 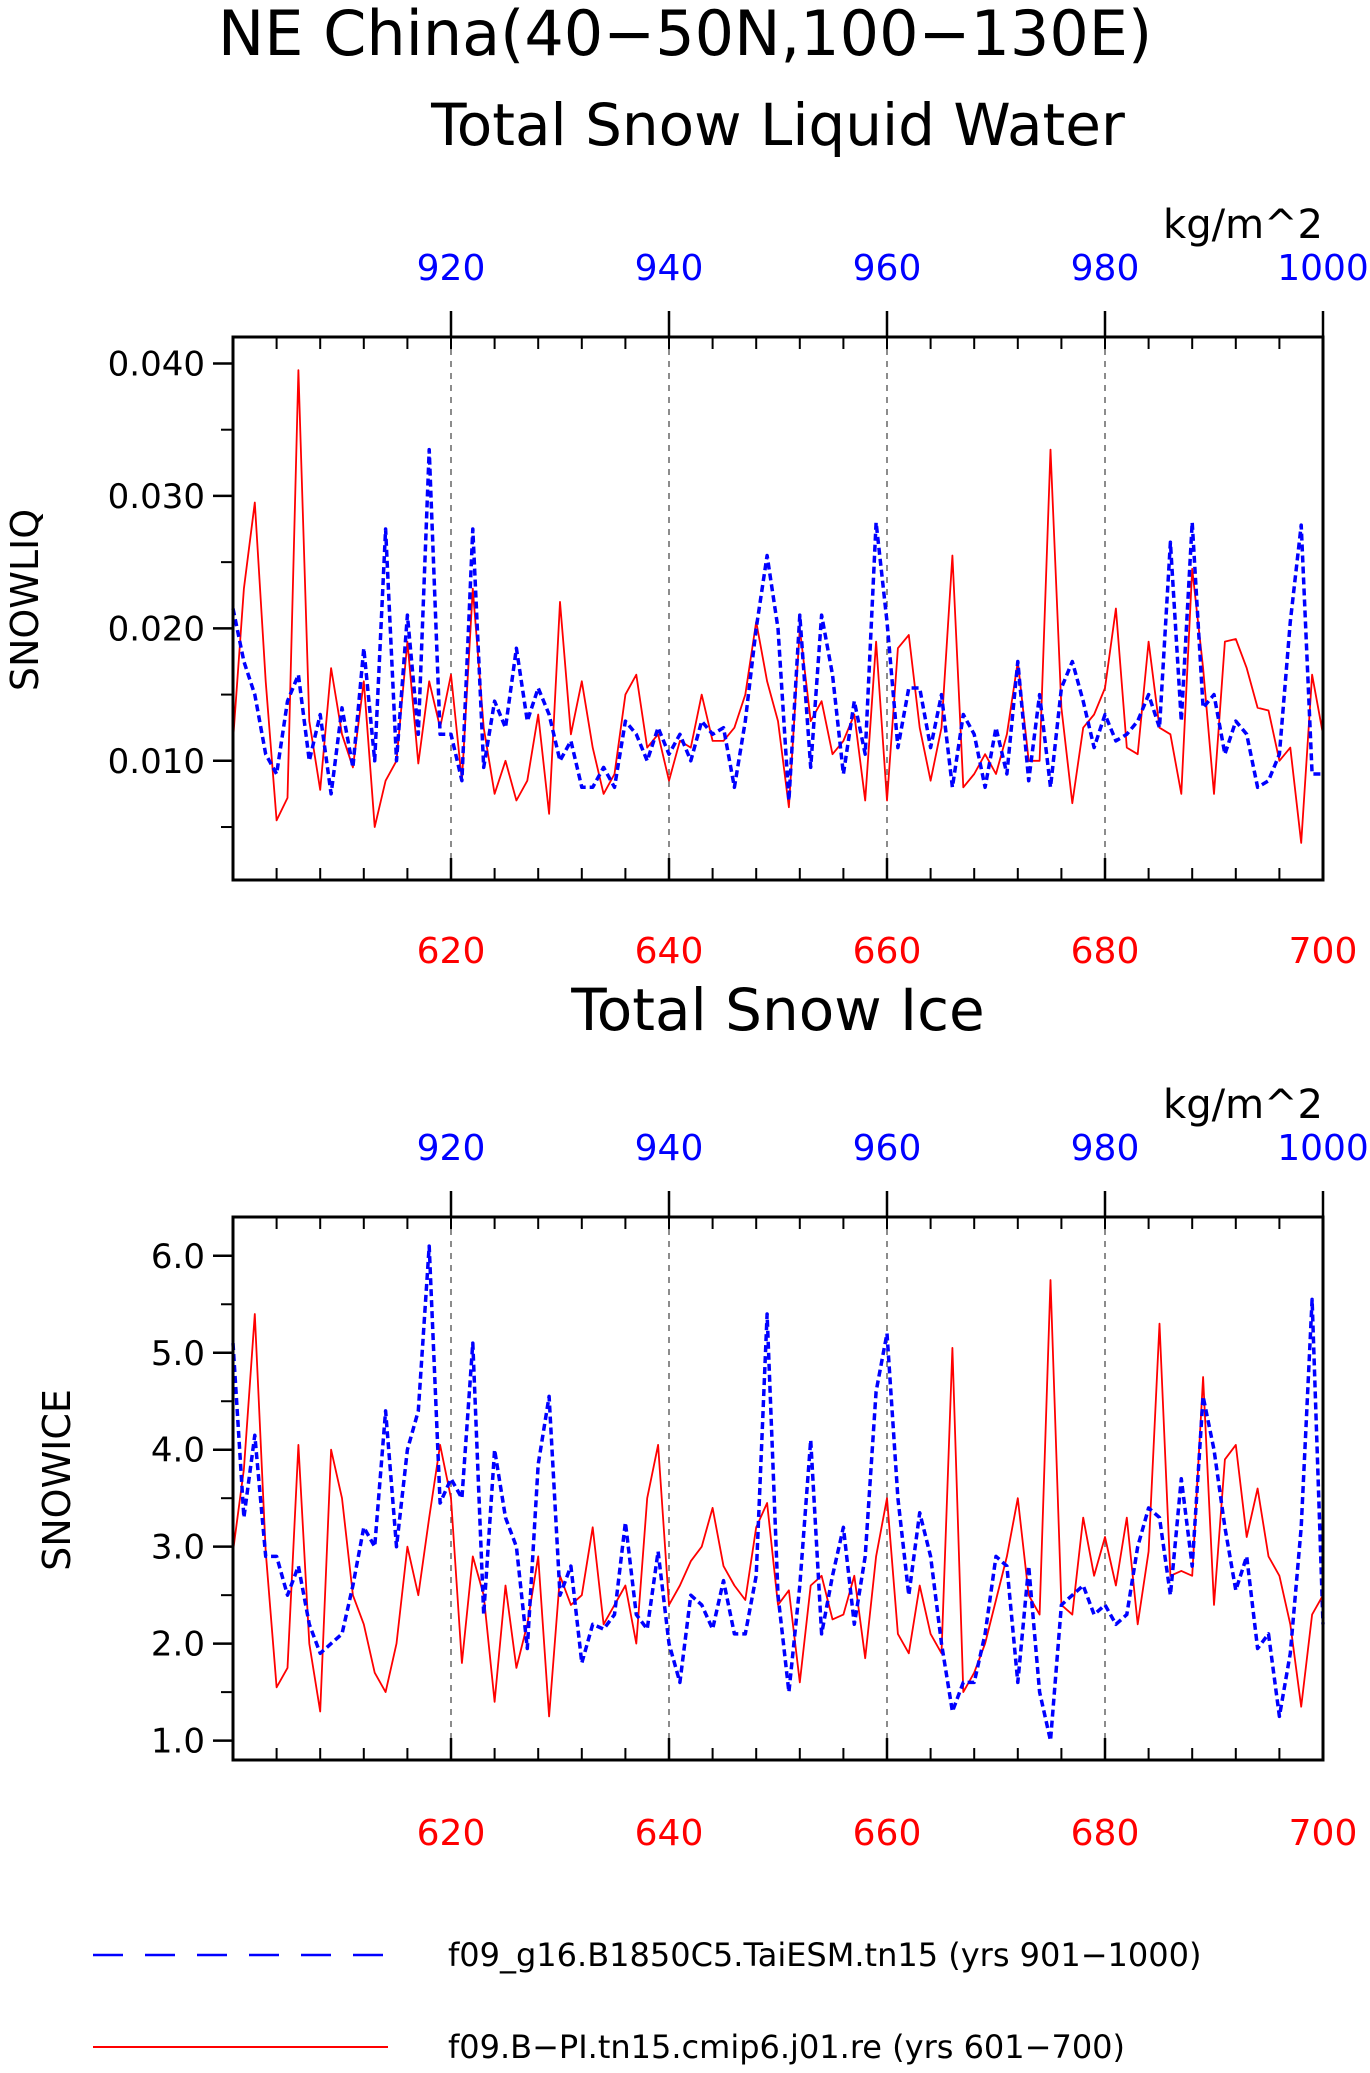 I want to click on y-tick-label: 1.0, so click(x=178, y=1742).